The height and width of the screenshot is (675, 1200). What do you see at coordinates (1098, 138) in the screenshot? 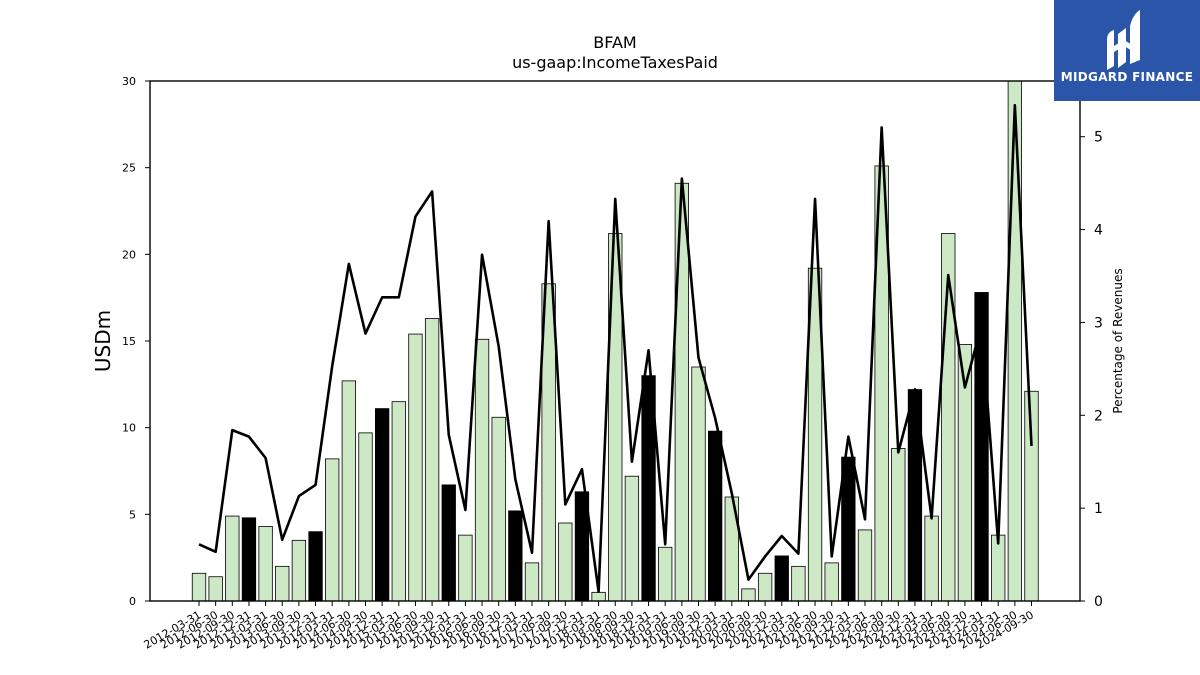
I see `y-right-tick-label: 5` at bounding box center [1098, 138].